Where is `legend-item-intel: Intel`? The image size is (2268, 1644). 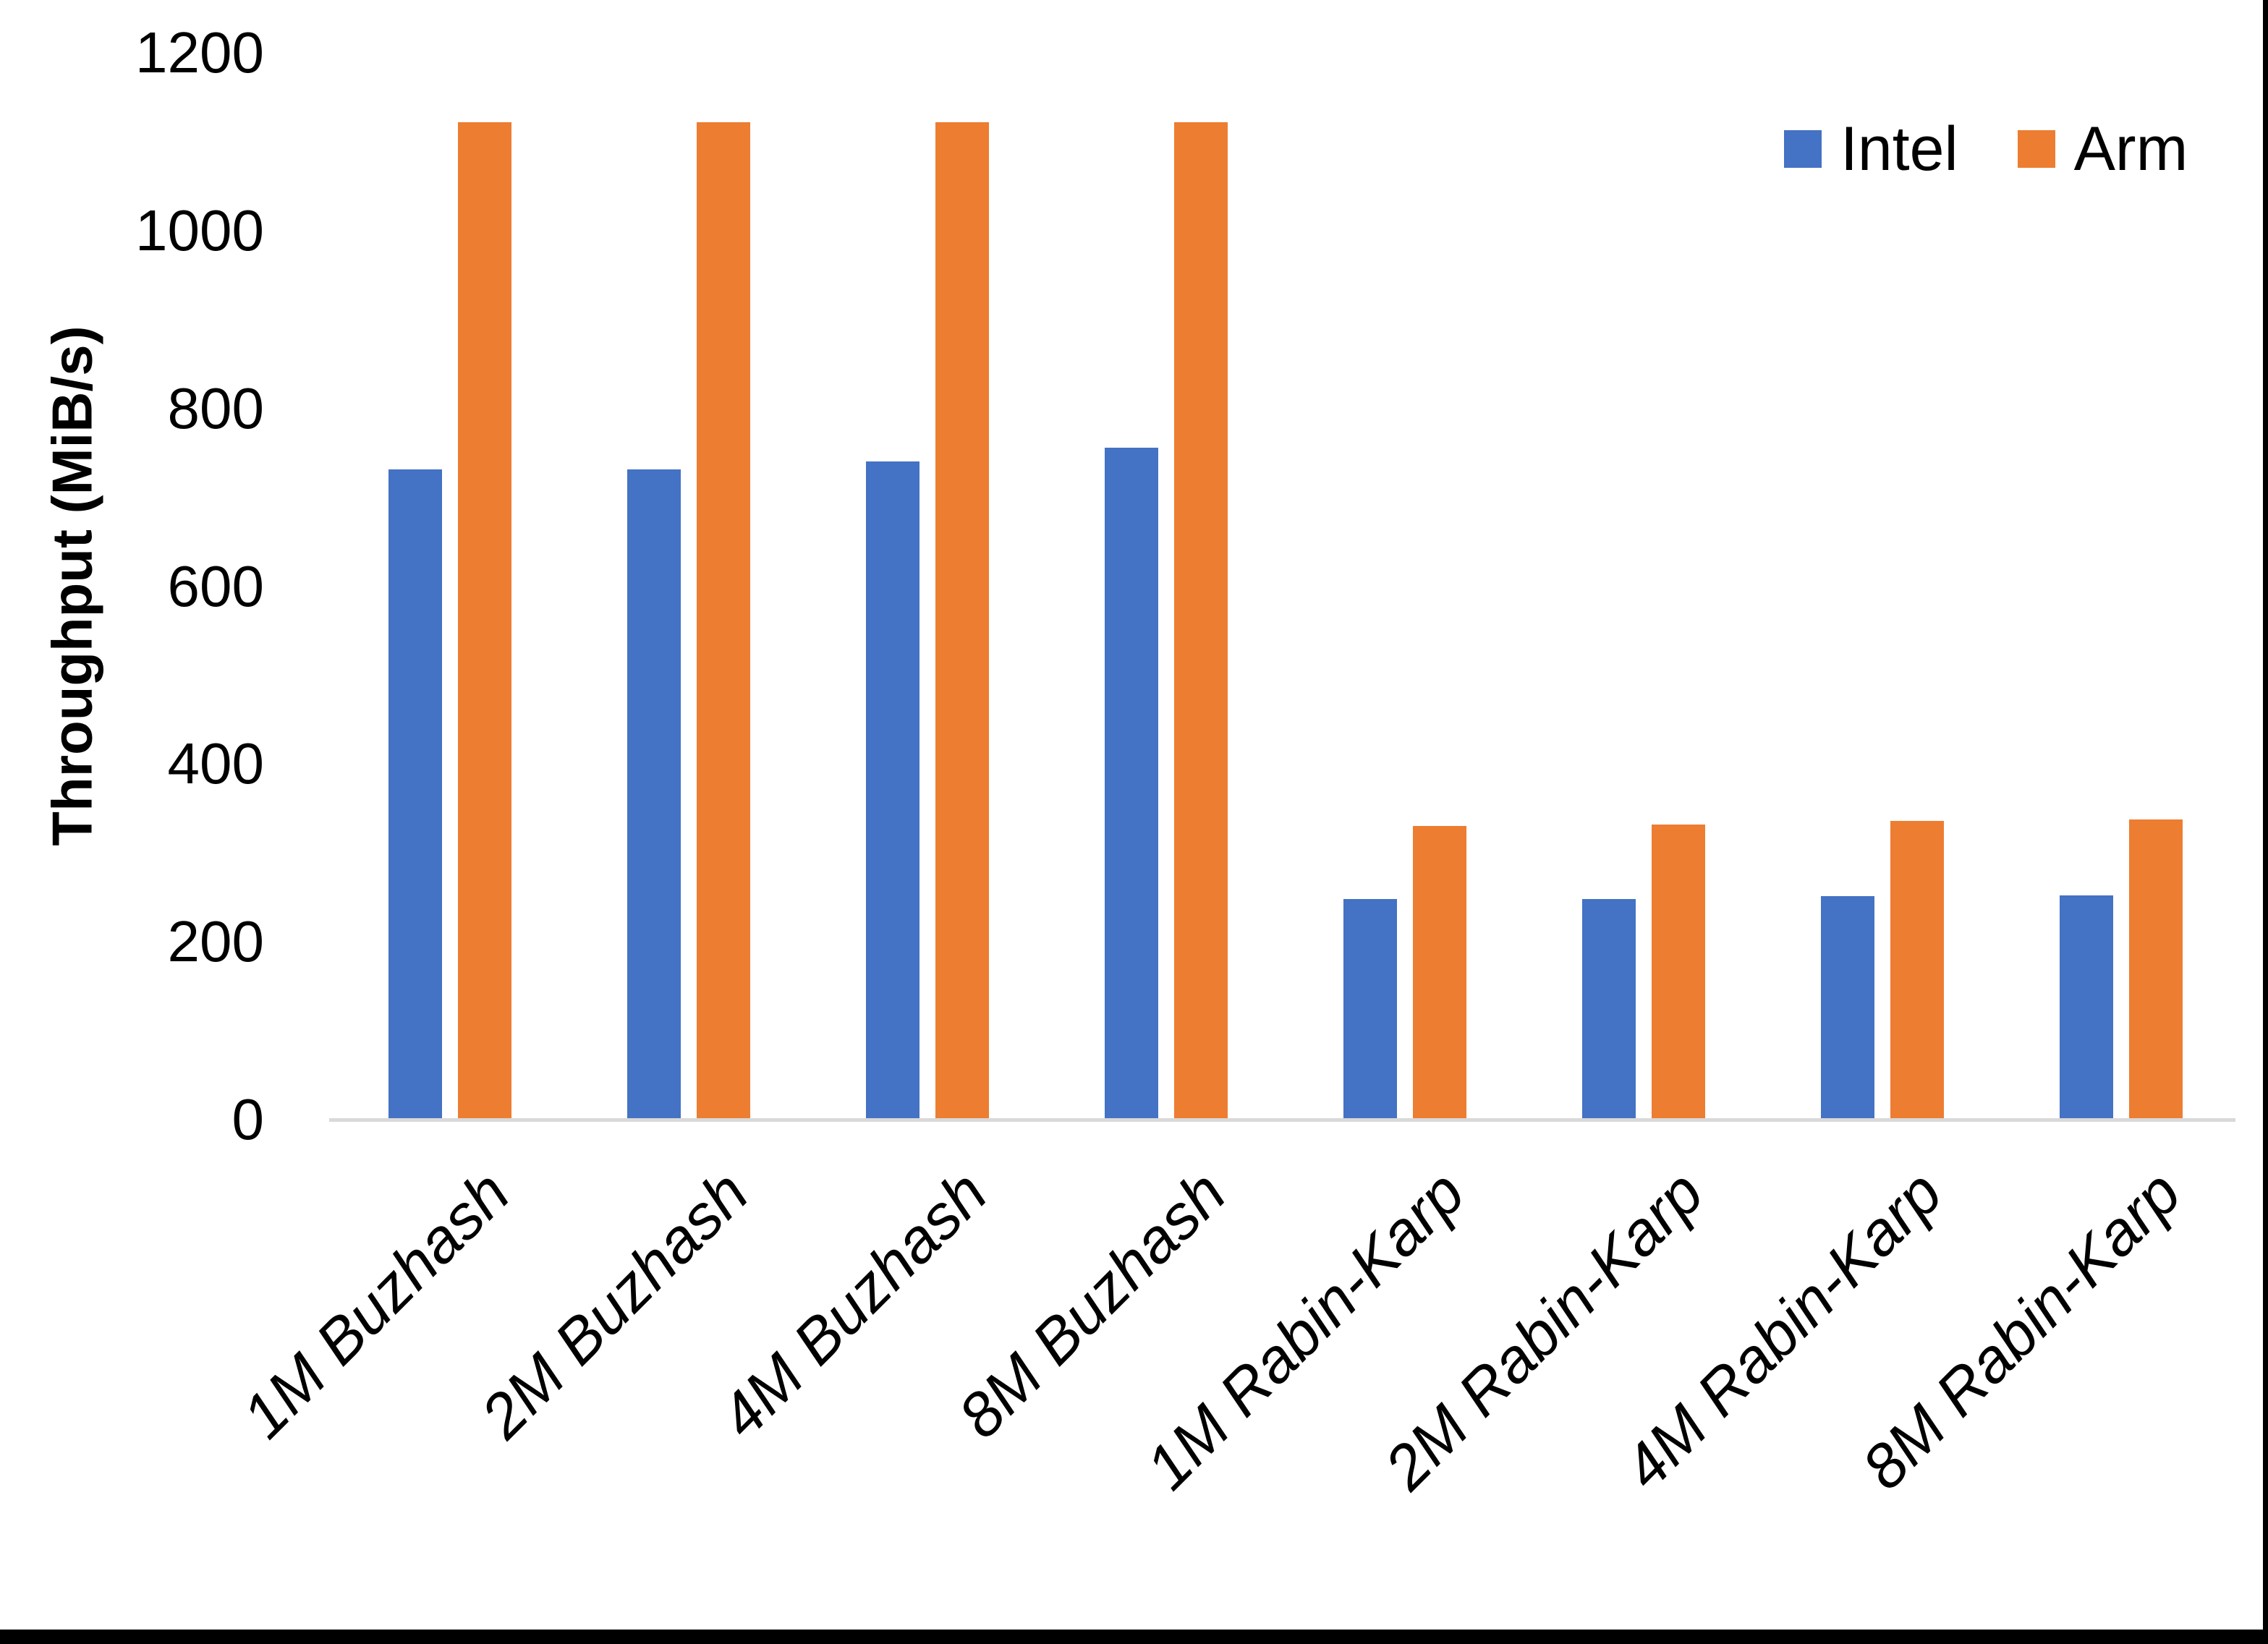
legend-item-intel: Intel is located at coordinates (1871, 149).